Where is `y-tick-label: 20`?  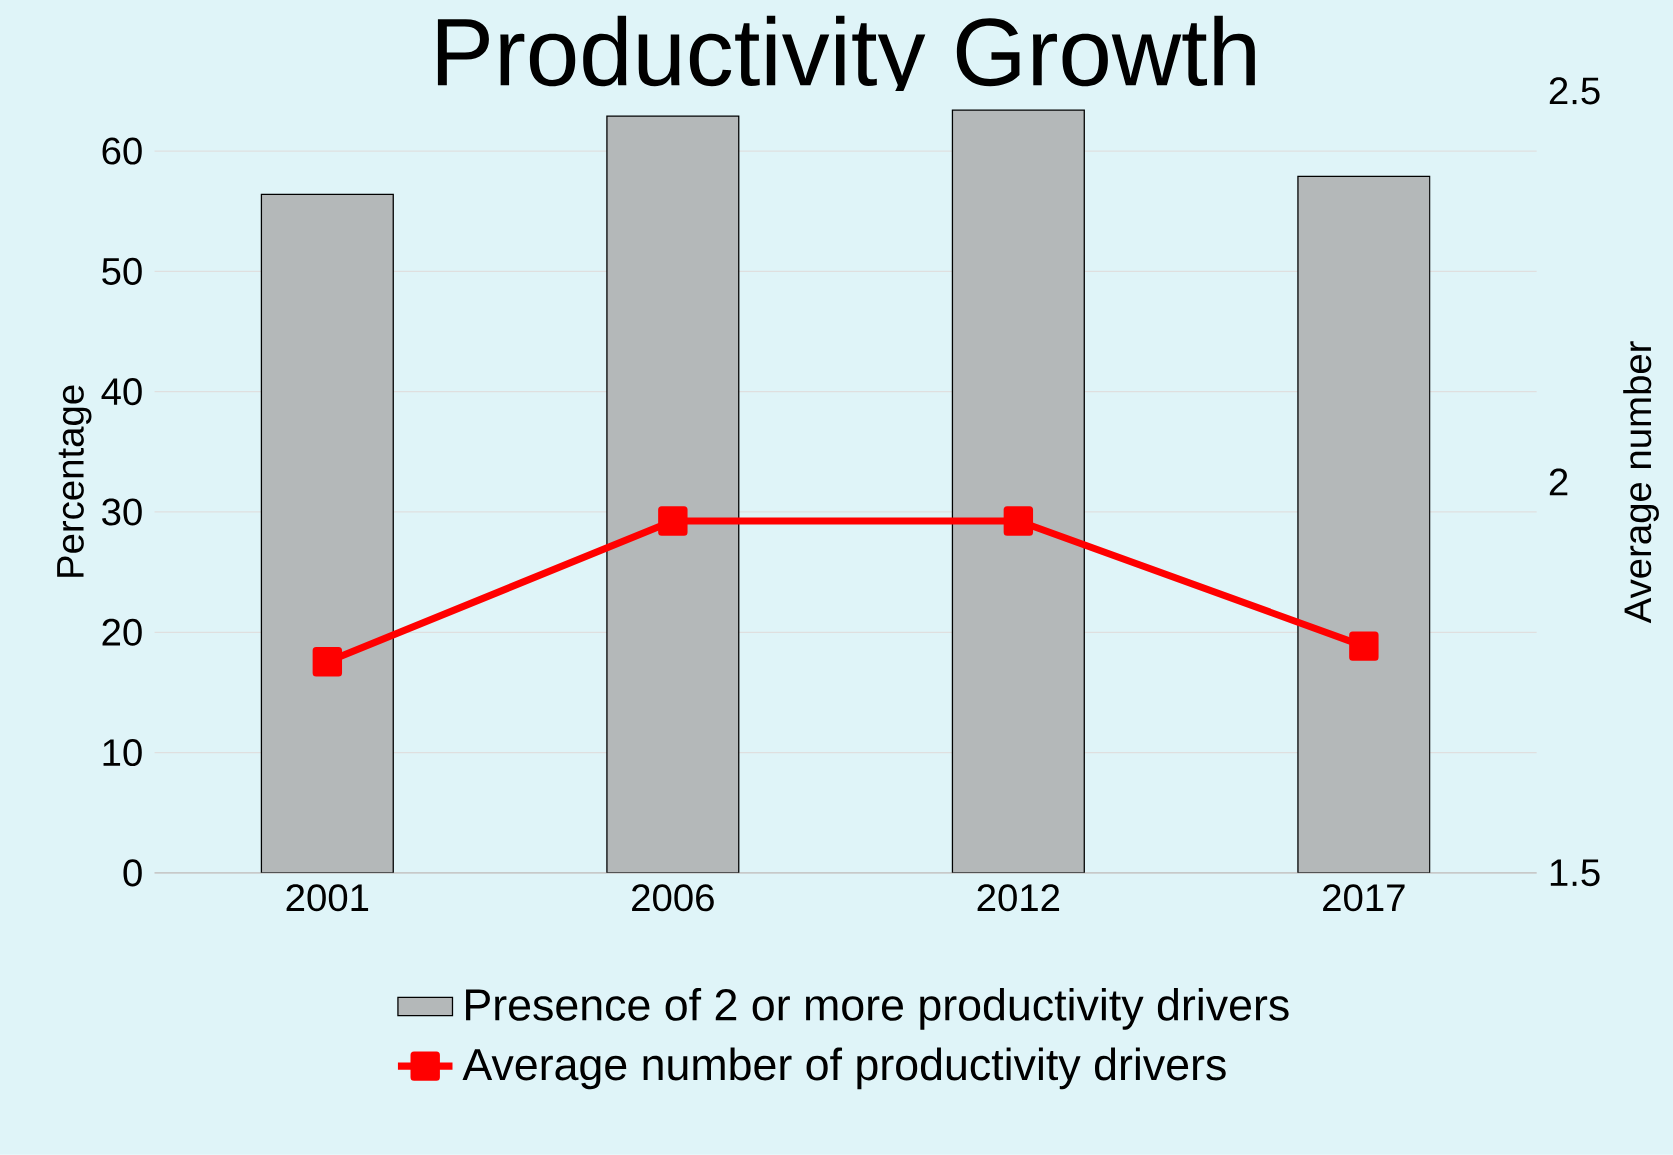 y-tick-label: 20 is located at coordinates (122, 632).